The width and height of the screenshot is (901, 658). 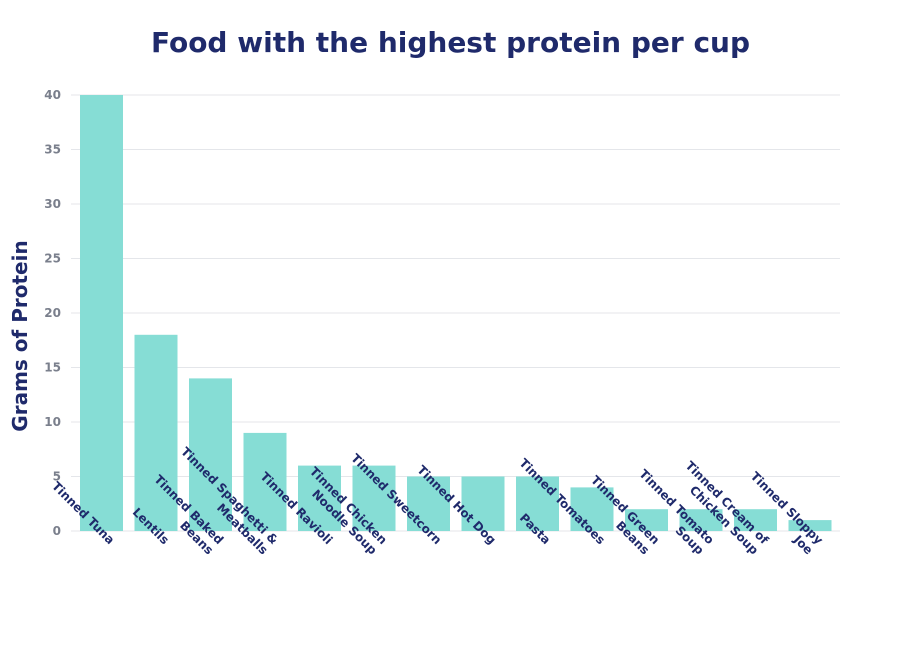 I want to click on y-tick-label: 0, so click(x=57, y=531).